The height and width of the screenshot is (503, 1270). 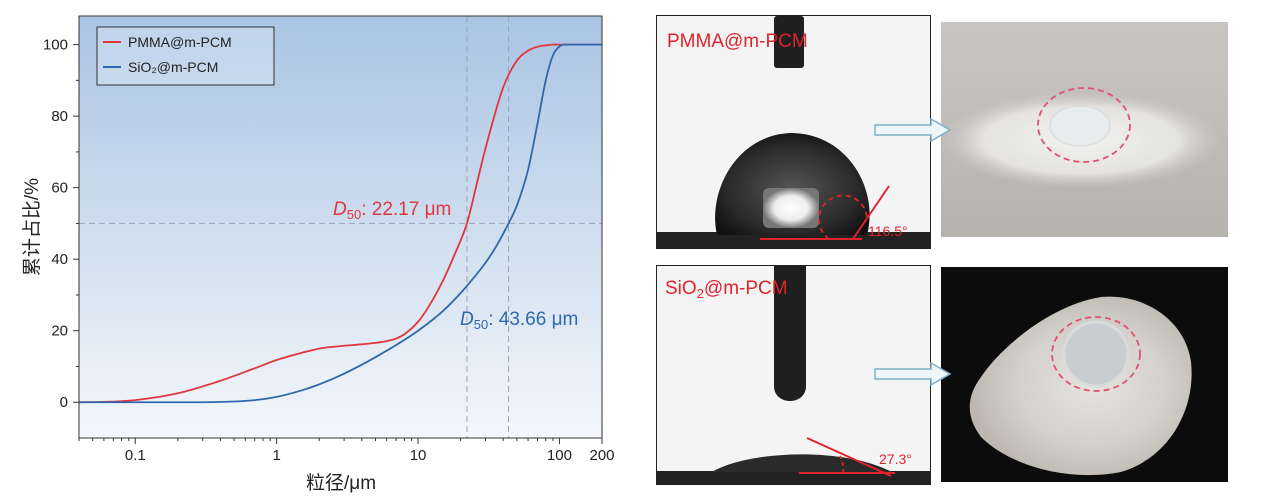 I want to click on water-pool, so click(x=1096, y=354).